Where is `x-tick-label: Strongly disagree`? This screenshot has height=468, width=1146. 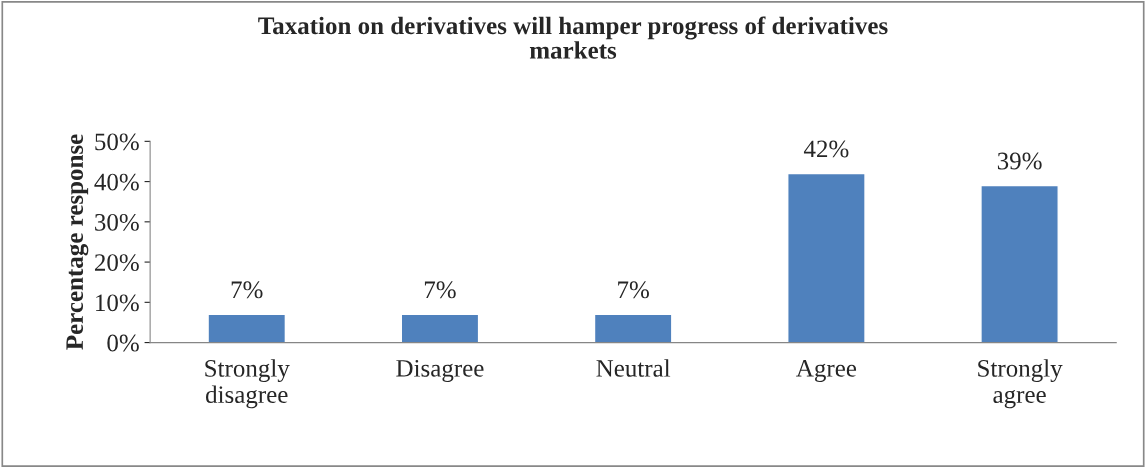 x-tick-label: Strongly disagree is located at coordinates (247, 384).